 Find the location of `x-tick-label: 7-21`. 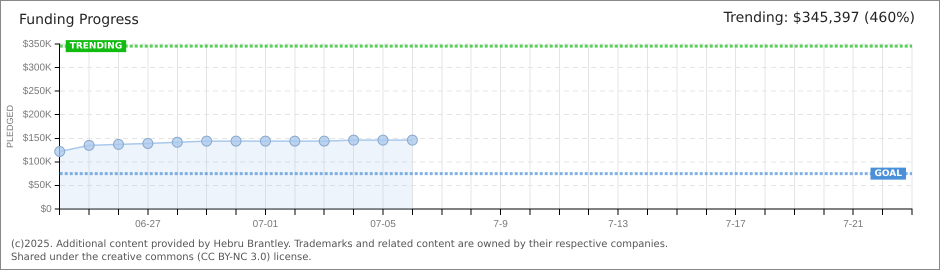

x-tick-label: 7-21 is located at coordinates (853, 224).